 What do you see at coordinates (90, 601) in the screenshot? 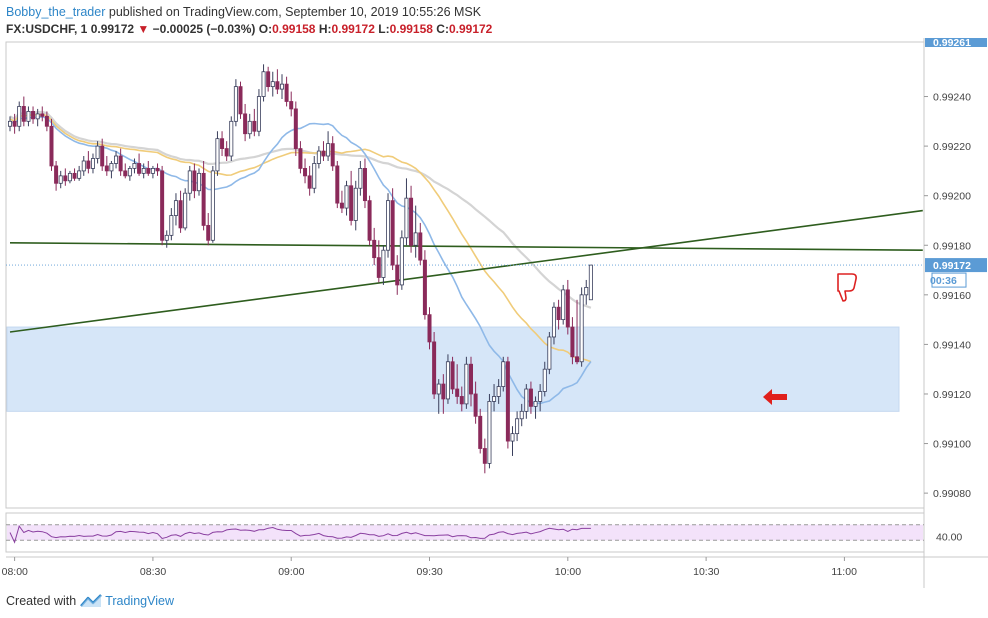
I see `footer: Created with TradingView` at bounding box center [90, 601].